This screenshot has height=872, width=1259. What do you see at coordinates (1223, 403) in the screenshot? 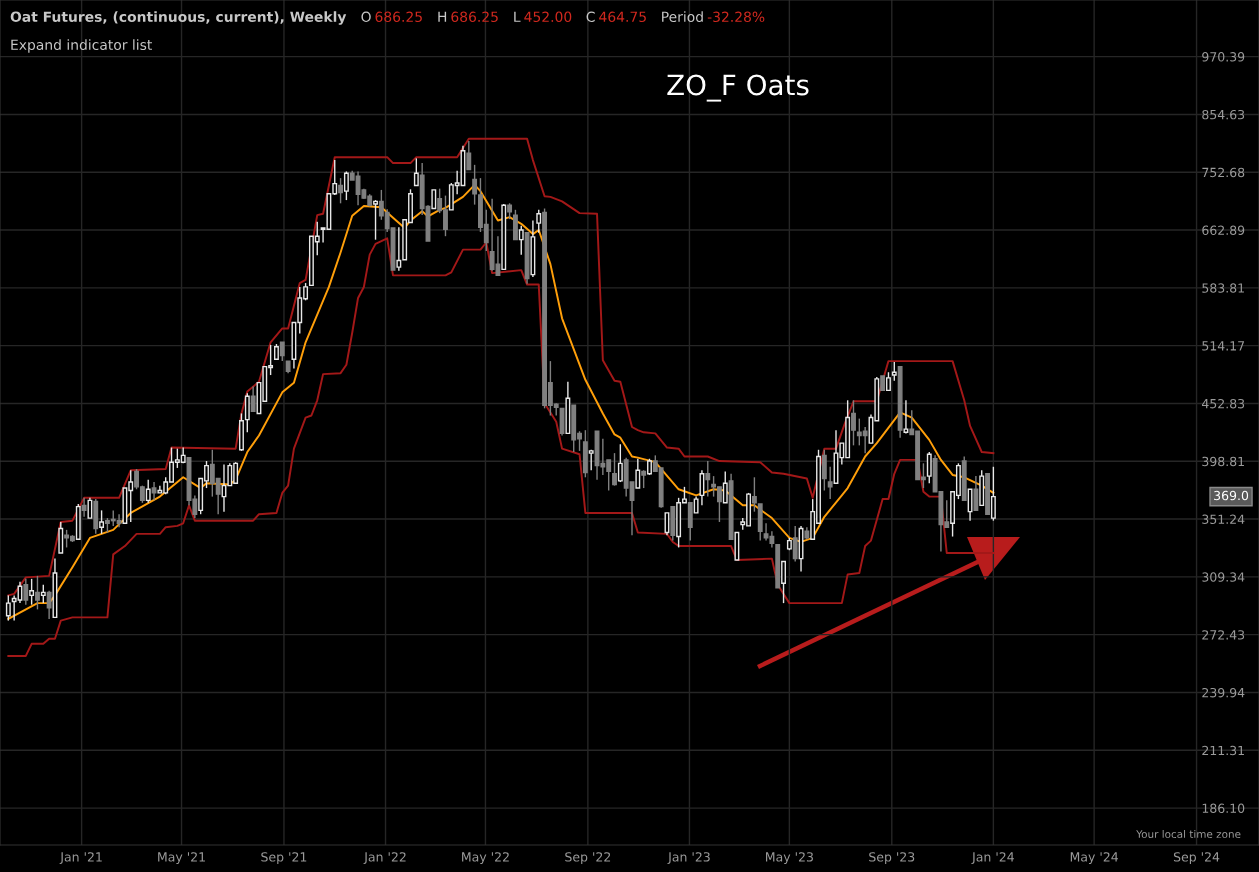
I see `y-tick-label: 452.83` at bounding box center [1223, 403].